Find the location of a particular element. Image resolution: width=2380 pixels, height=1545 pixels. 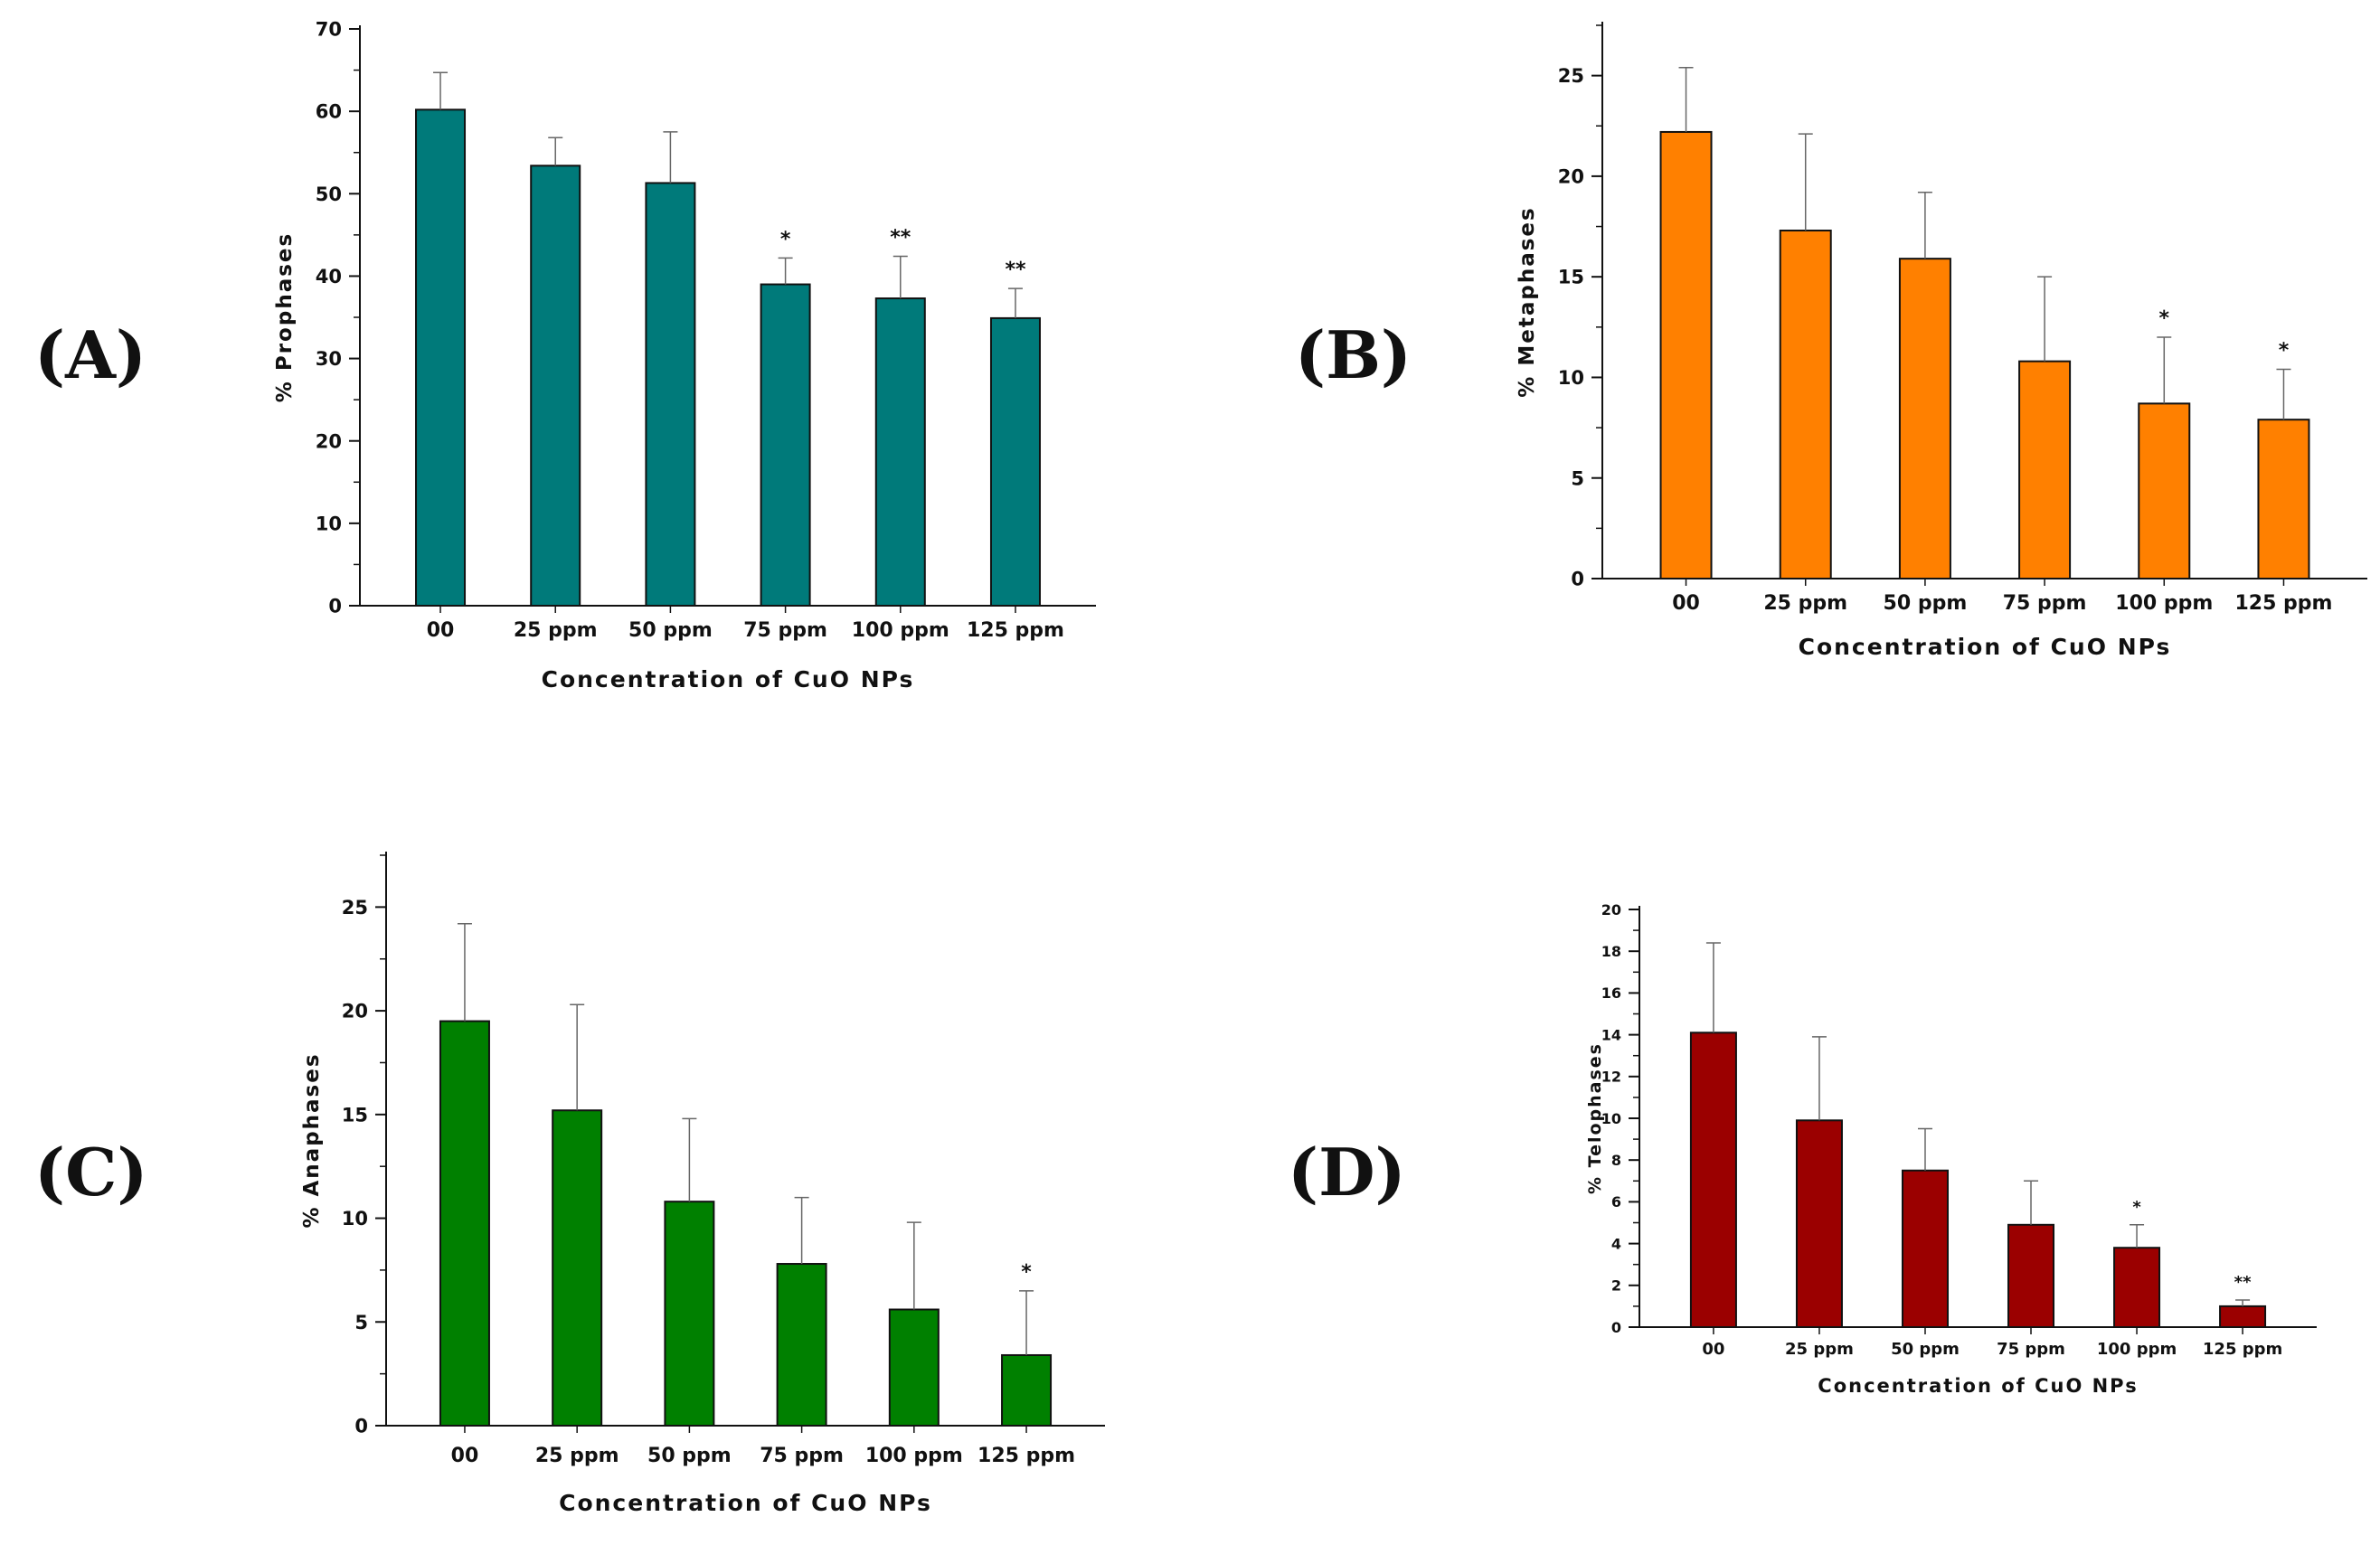

y-tick-label: 12 is located at coordinates (1611, 1077).